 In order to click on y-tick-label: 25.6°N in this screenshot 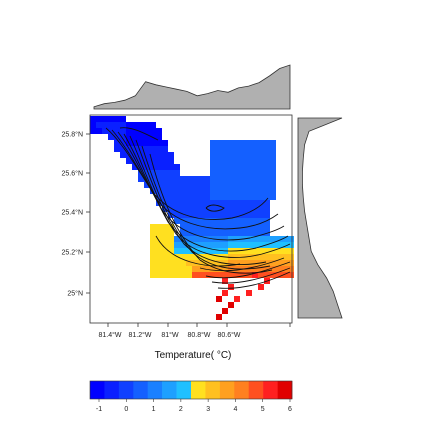, I will do `click(72, 174)`.